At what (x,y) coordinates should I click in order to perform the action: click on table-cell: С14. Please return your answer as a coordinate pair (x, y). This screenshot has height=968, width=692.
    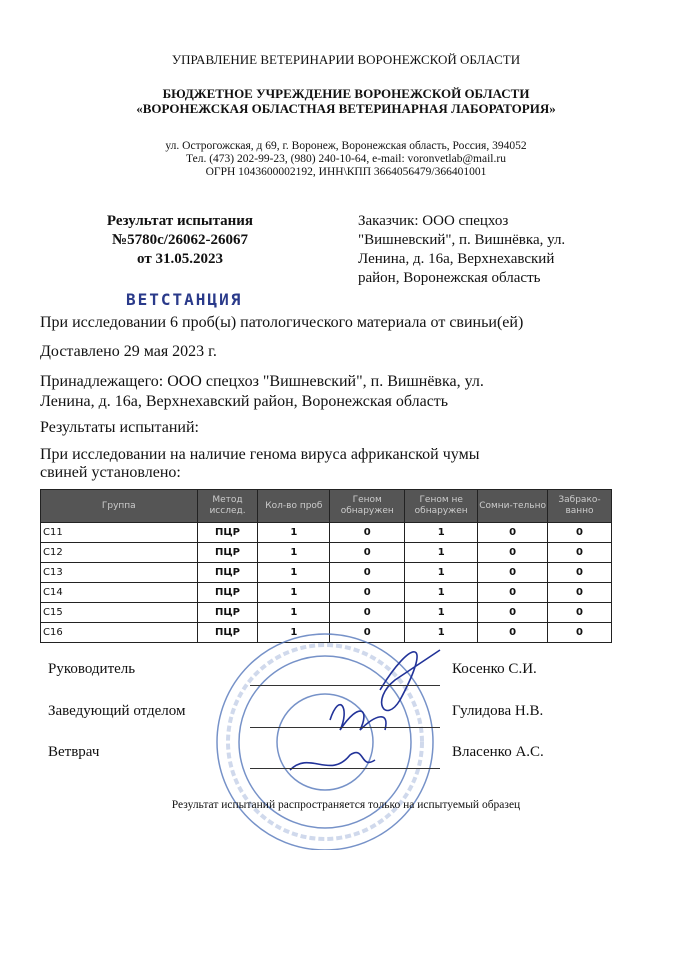
    Looking at the image, I should click on (119, 592).